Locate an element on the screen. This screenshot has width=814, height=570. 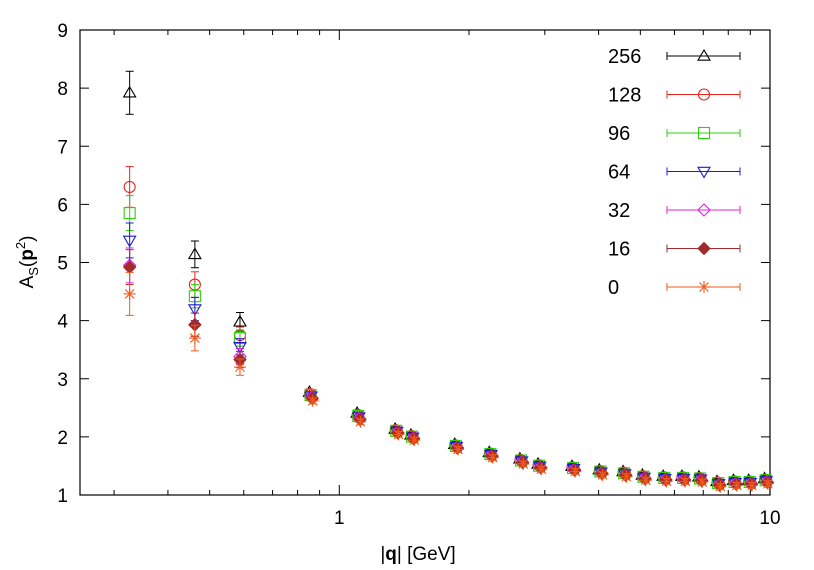
y-tick-label: 8 is located at coordinates (62, 89).